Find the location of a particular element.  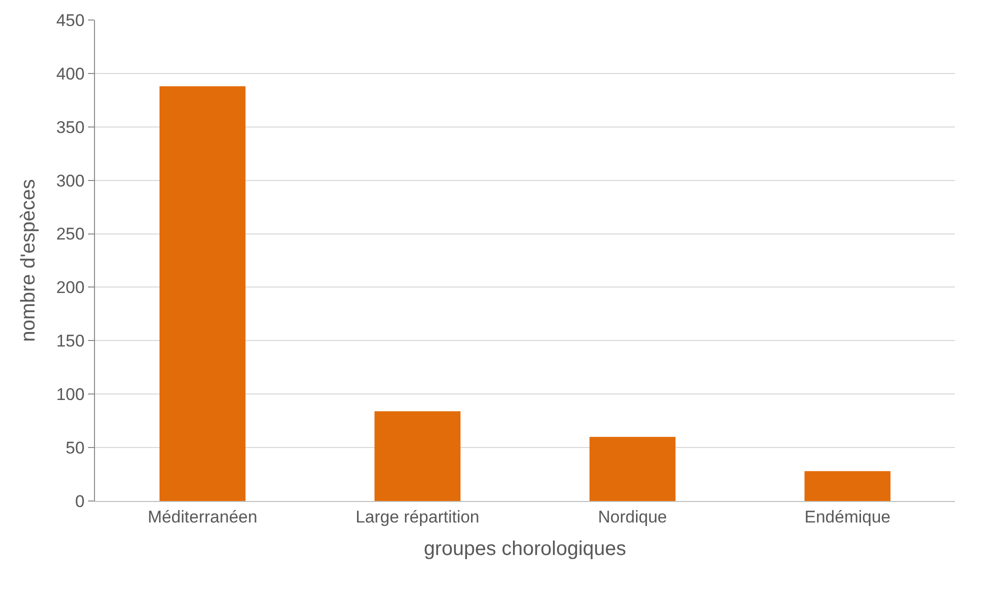

x-tick-label: Endémique is located at coordinates (847, 516).